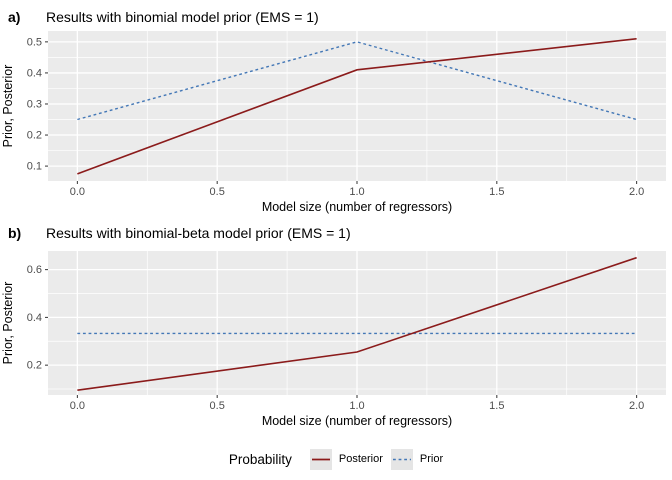 This screenshot has width=672, height=480. What do you see at coordinates (15, 233) in the screenshot?
I see `chart-b-tag: b)` at bounding box center [15, 233].